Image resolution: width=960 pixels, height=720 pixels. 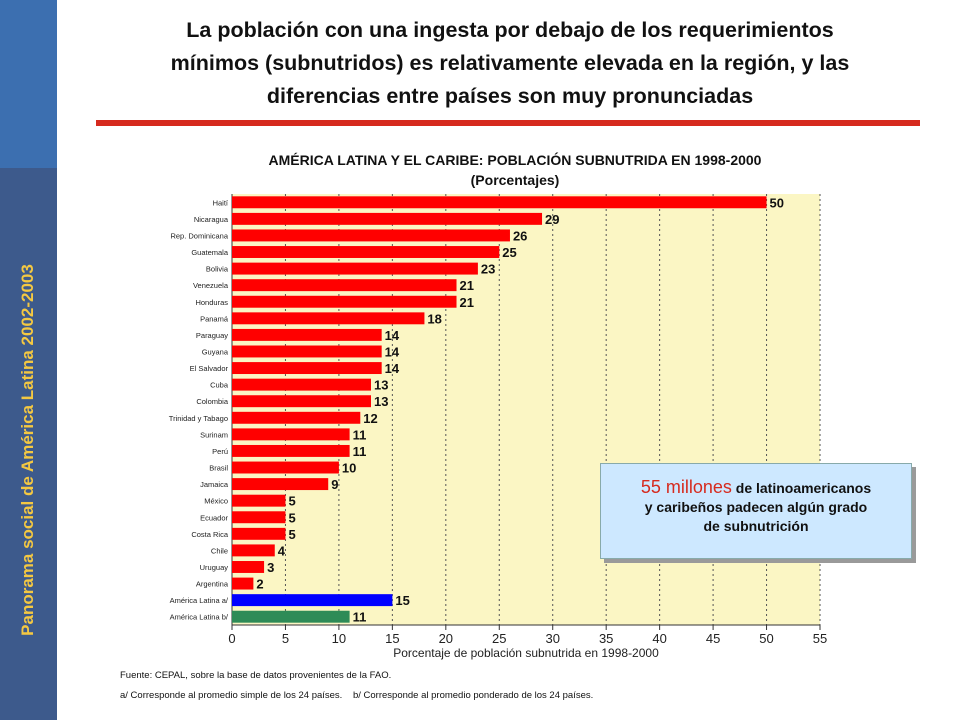 What do you see at coordinates (220, 451) in the screenshot?
I see `category-label: Perú` at bounding box center [220, 451].